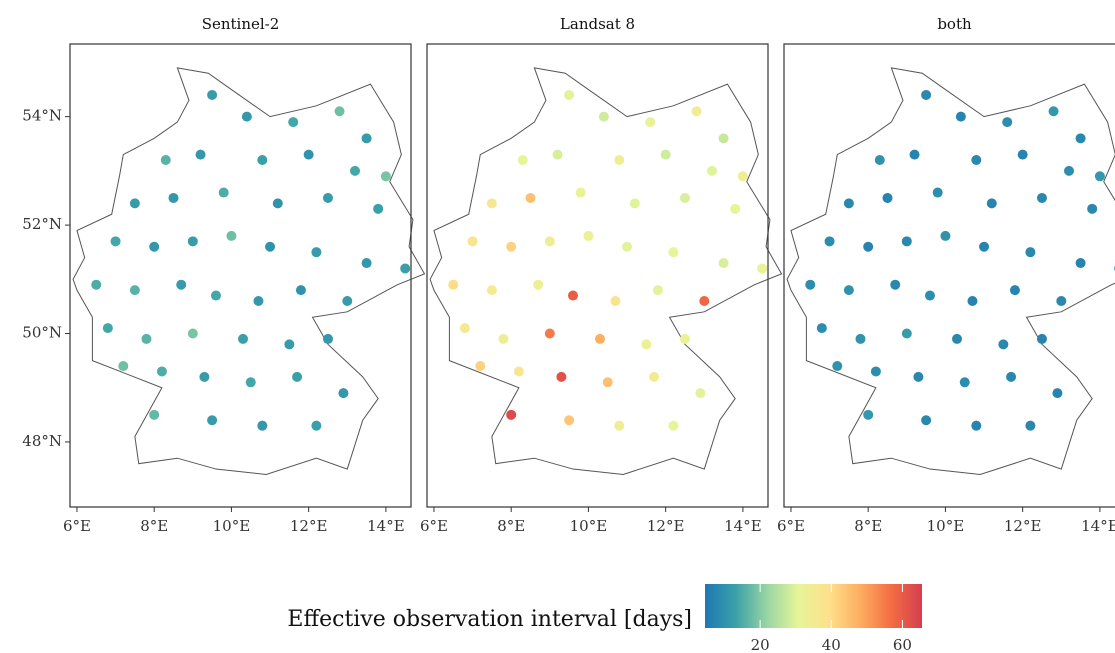  I want to click on x-tick-label: 10°E, so click(589, 526).